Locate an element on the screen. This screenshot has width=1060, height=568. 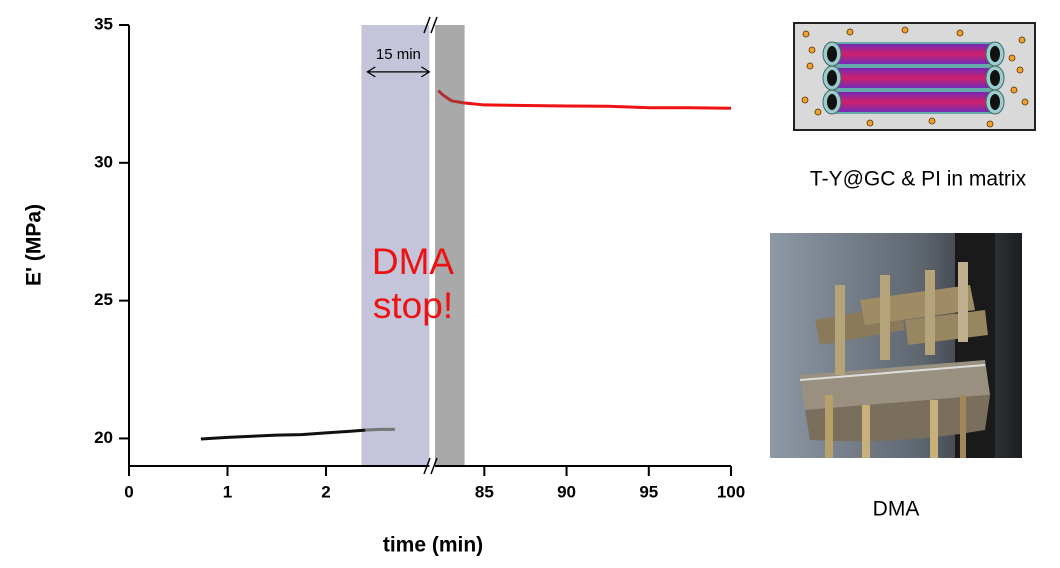
x-axis-title: time (min) is located at coordinates (433, 545).